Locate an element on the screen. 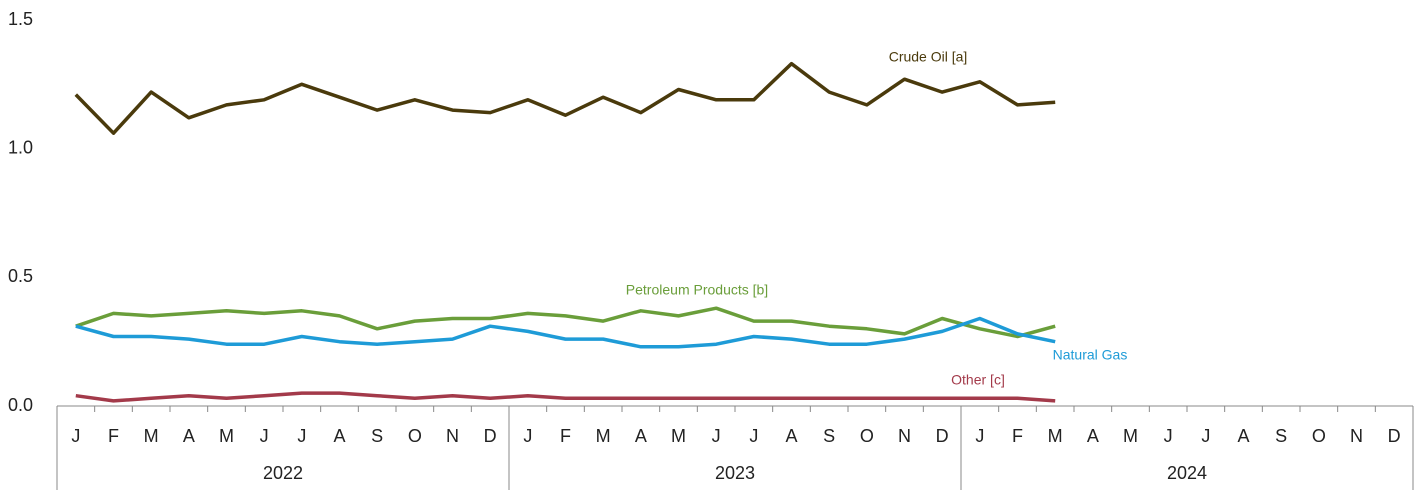 This screenshot has width=1424, height=496. y-tick-label: 0.0 is located at coordinates (20, 405).